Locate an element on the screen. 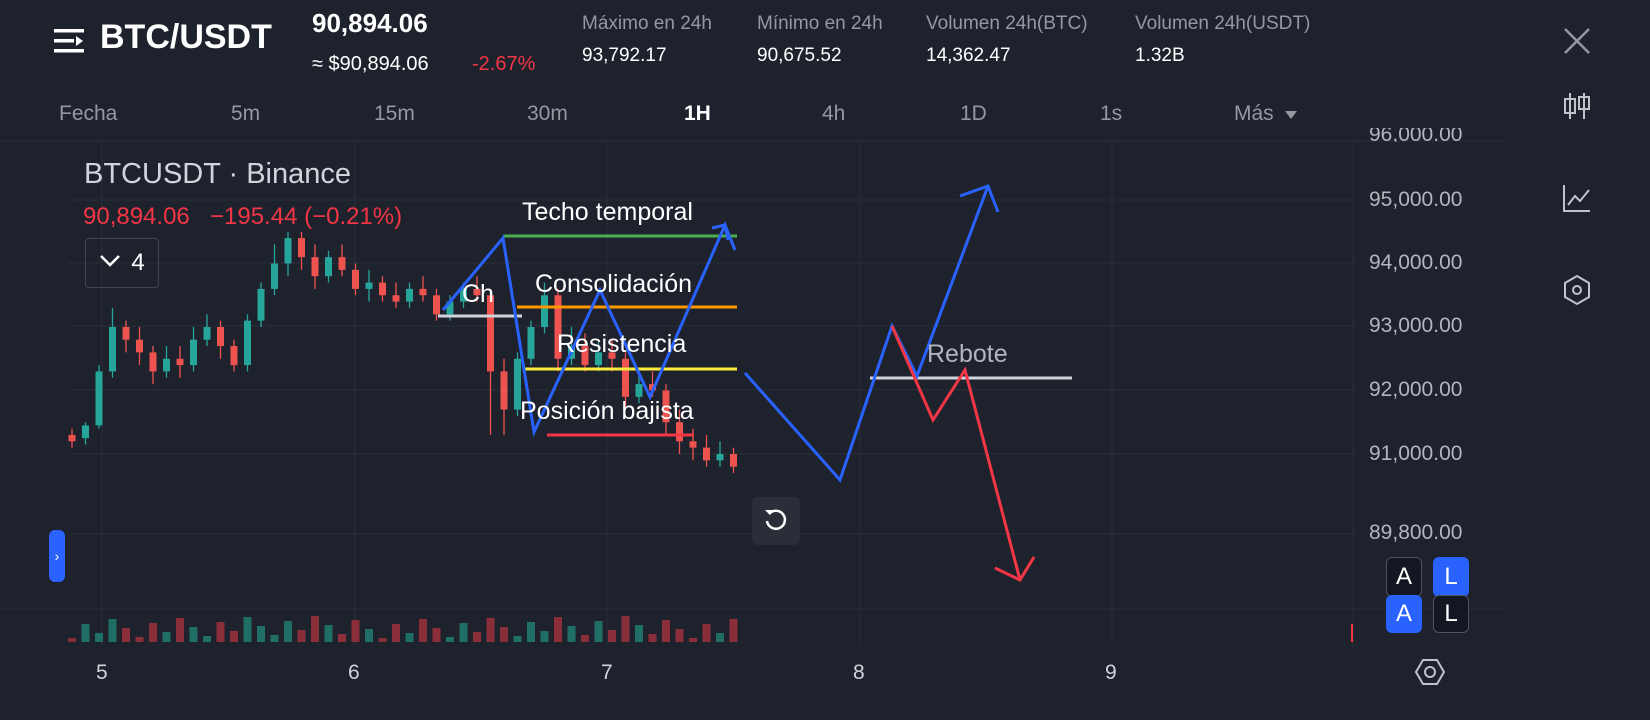 The image size is (1650, 720). tab-1h: 1H is located at coordinates (697, 113).